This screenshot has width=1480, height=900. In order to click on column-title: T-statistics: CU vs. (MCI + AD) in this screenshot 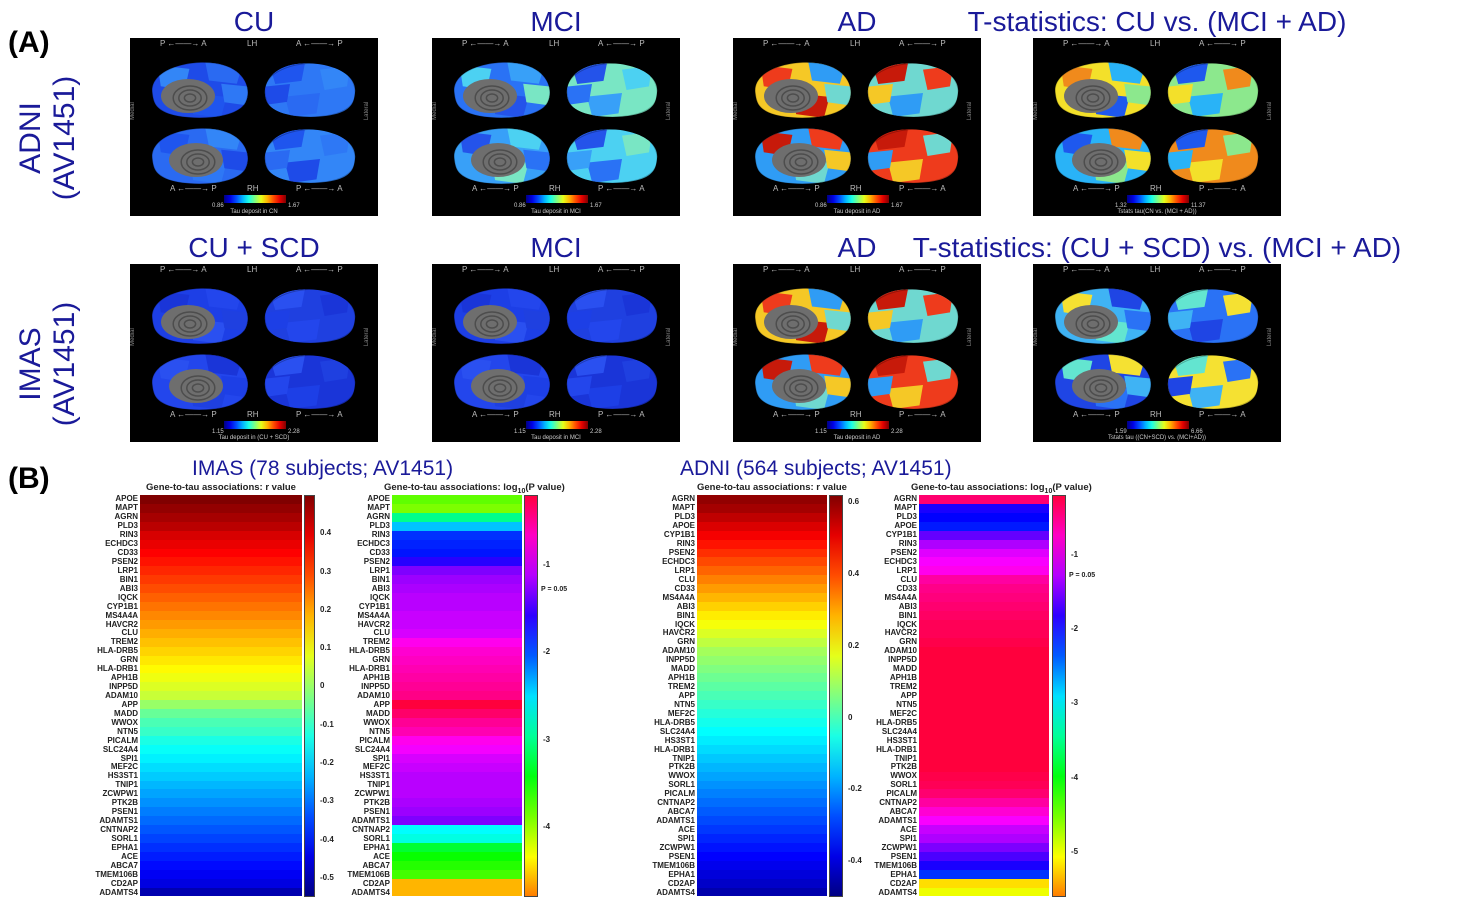, I will do `click(1157, 21)`.